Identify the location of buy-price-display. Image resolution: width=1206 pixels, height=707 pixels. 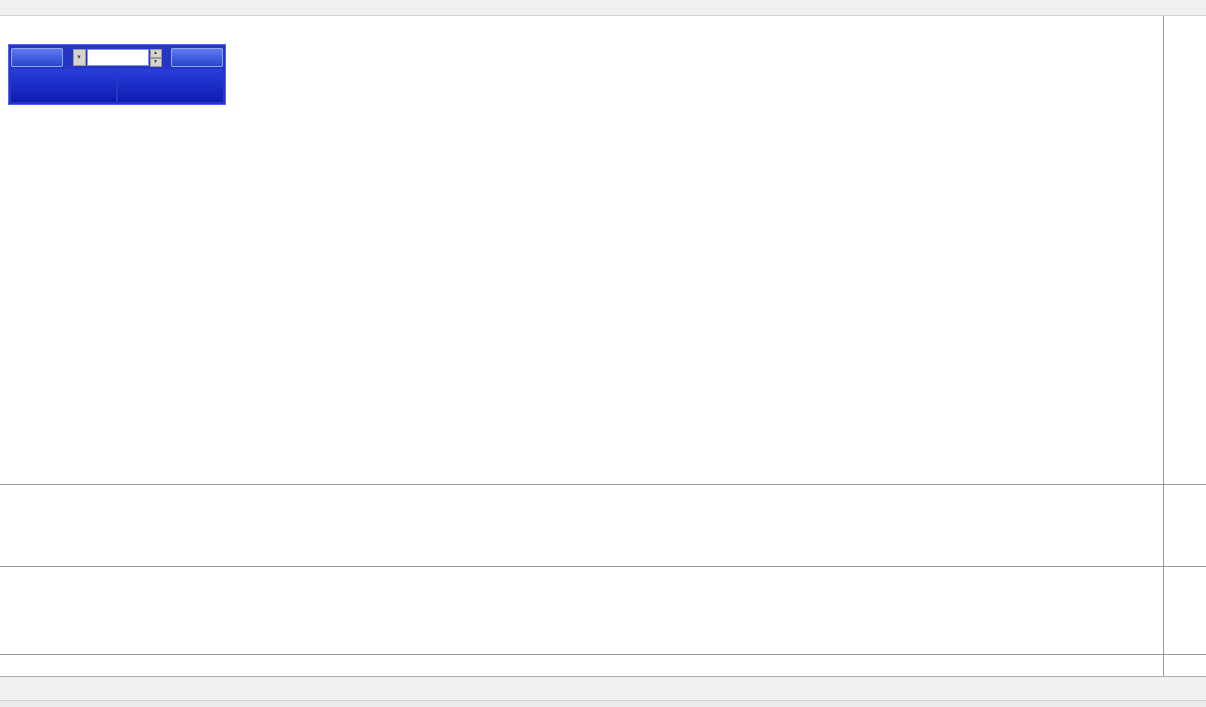
(170, 85).